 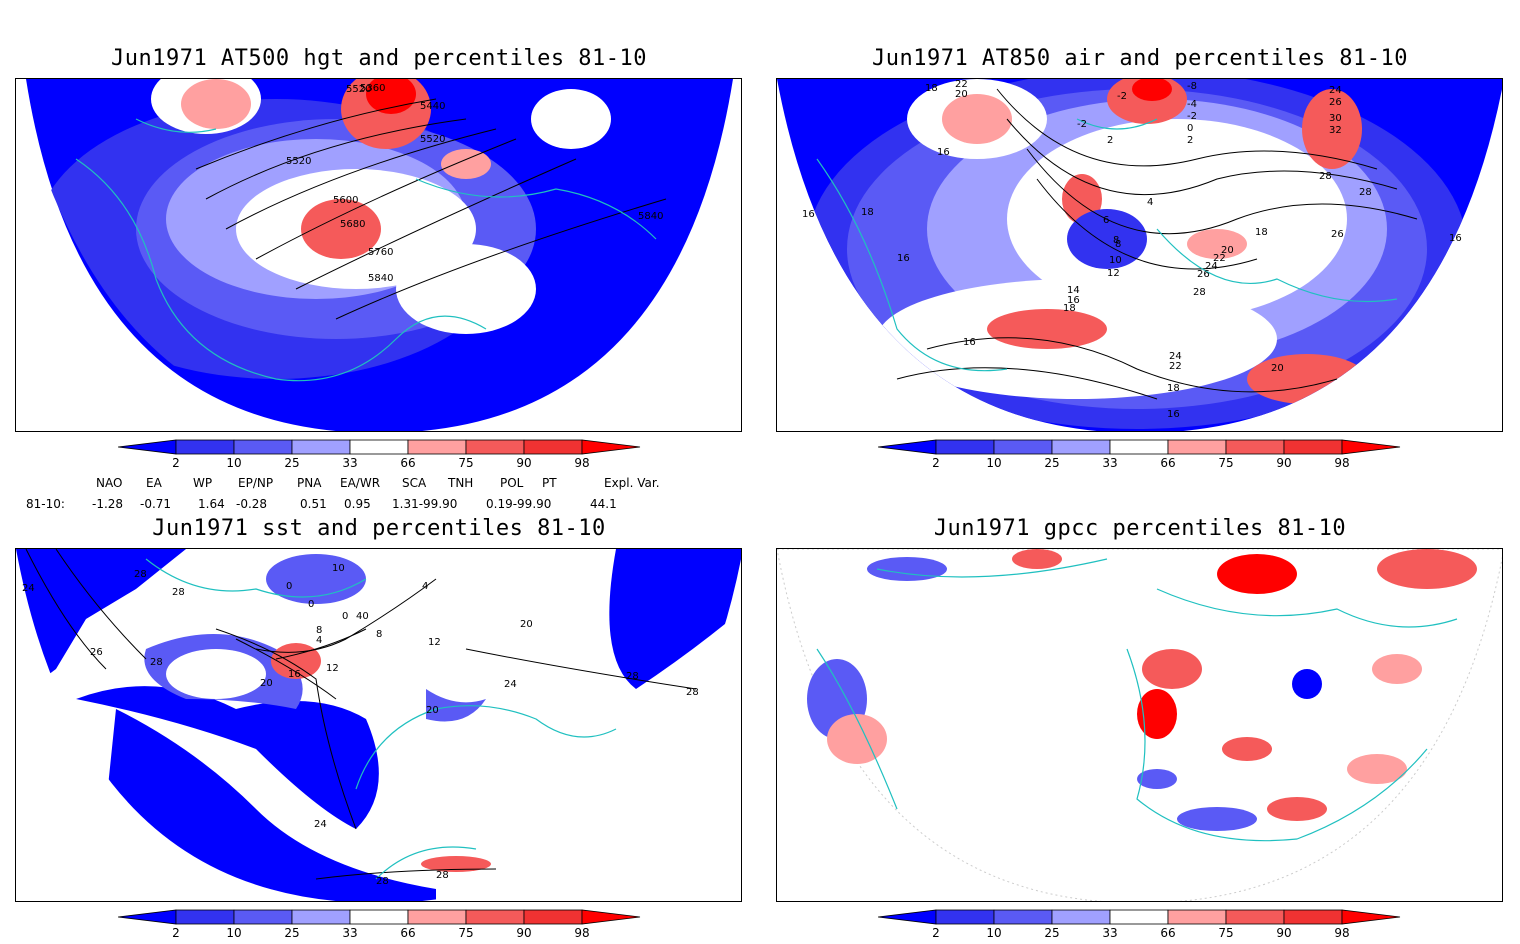 I want to click on index-header: POL, so click(x=512, y=483).